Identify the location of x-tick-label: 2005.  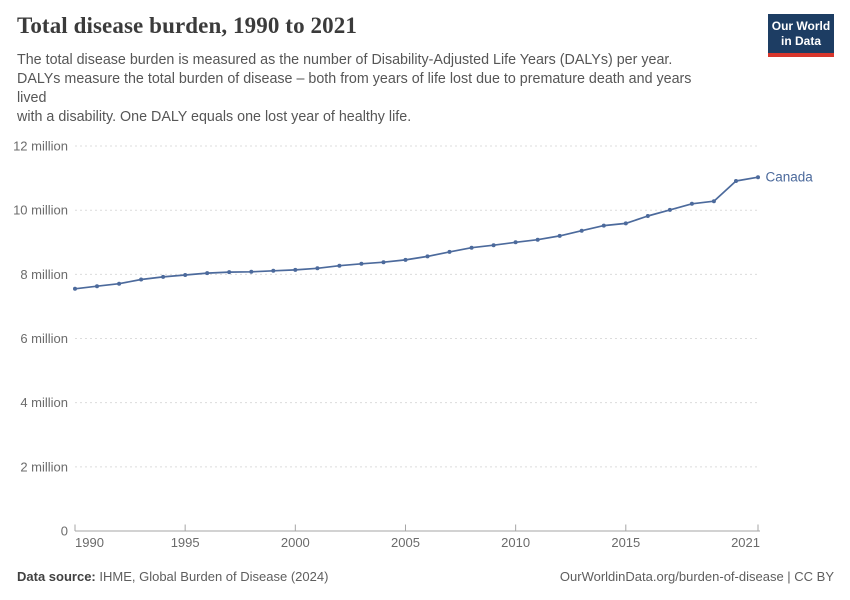
(405, 542).